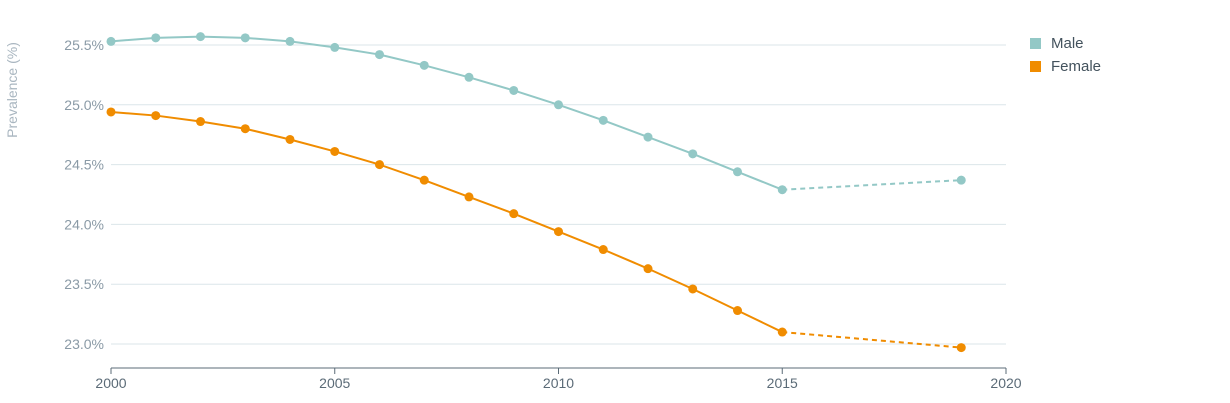  I want to click on data-point-male-2014, so click(737, 172).